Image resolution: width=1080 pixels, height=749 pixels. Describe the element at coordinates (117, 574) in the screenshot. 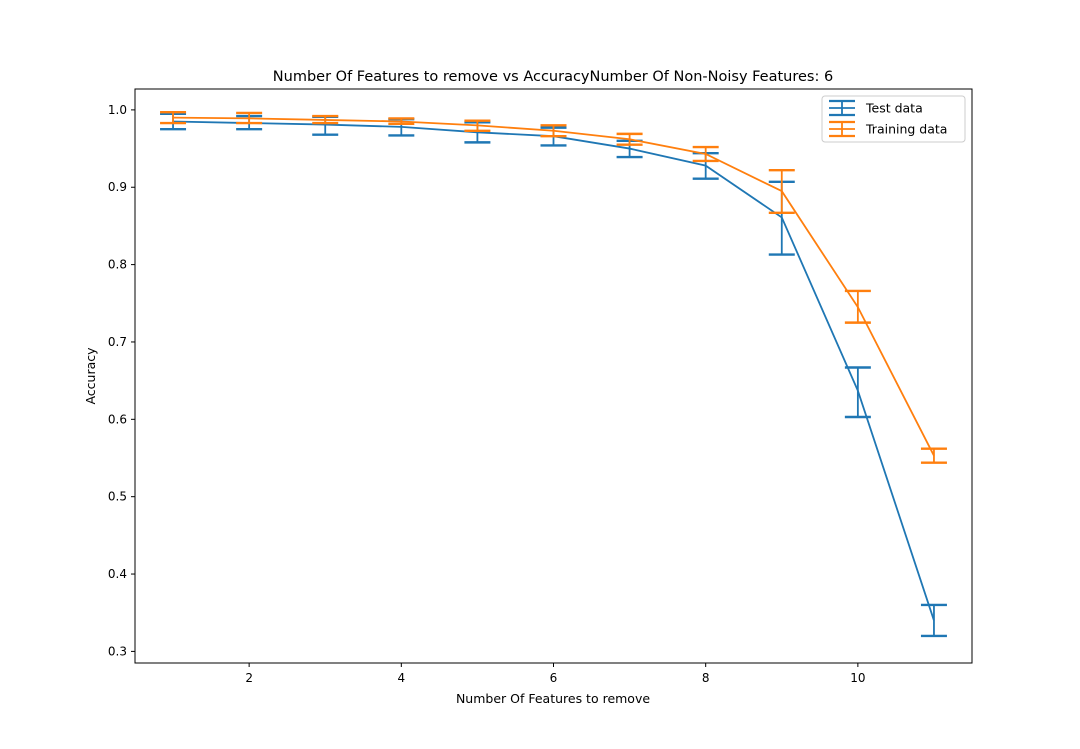

I see `y-tick-label: 0.4` at that location.